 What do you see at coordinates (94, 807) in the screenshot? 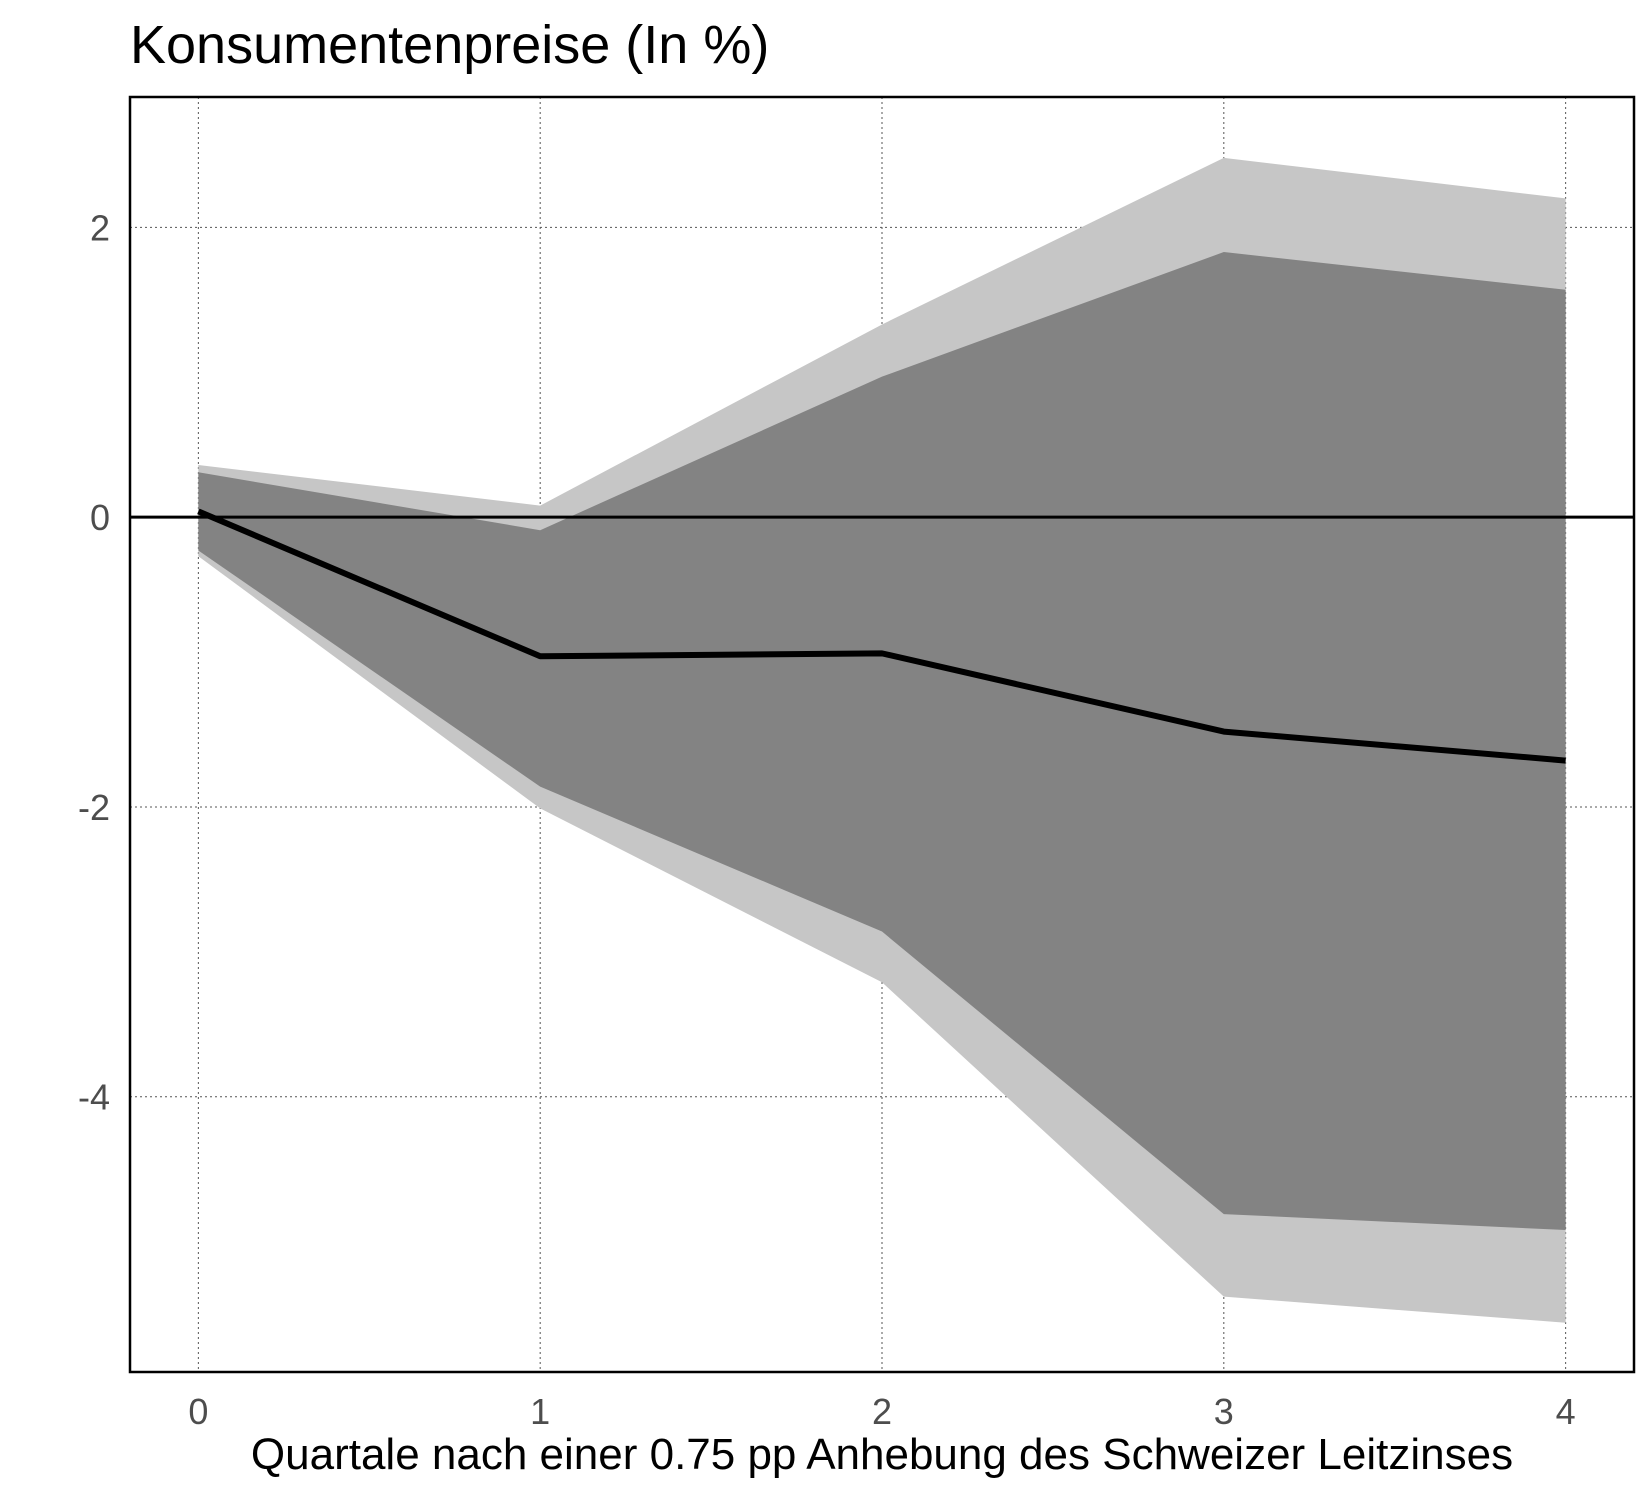
I see `y-tick-label: -2` at bounding box center [94, 807].